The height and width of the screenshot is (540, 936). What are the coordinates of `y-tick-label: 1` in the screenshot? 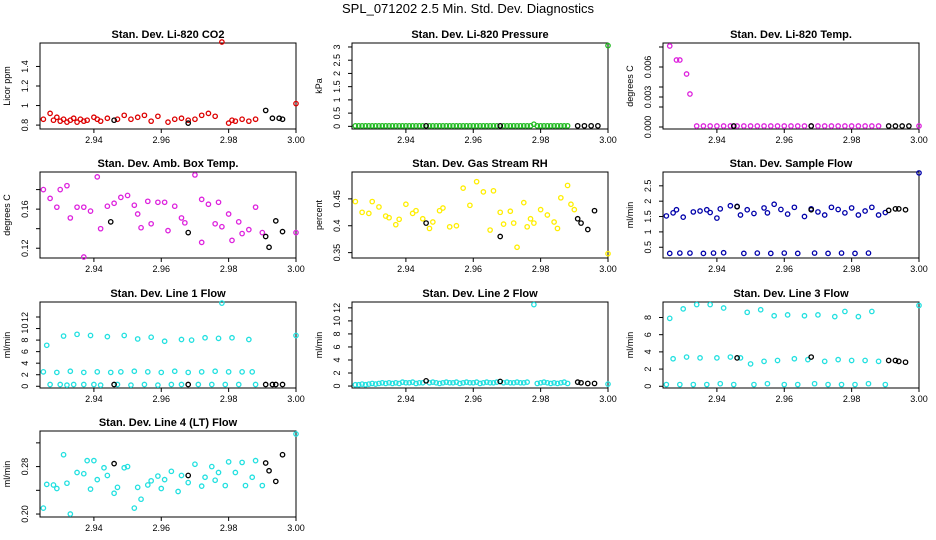 It's located at (25, 105).